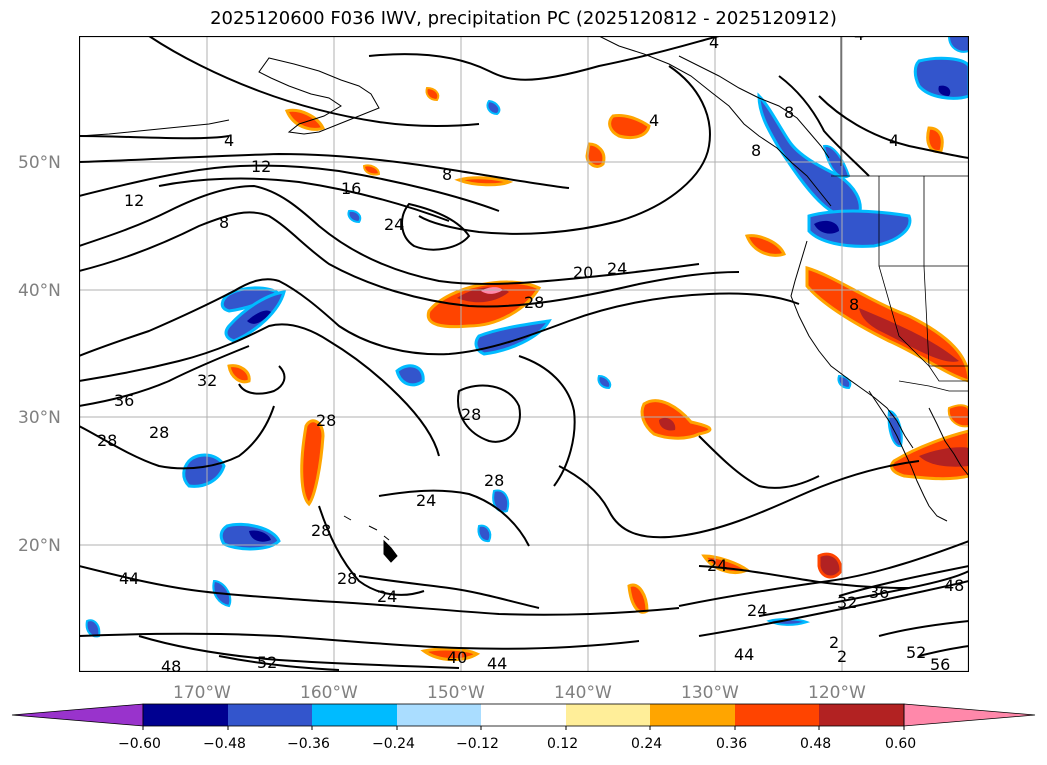 Image resolution: width=1047 pixels, height=765 pixels. Describe the element at coordinates (562, 744) in the screenshot. I see `colorbar-tick-label: 0.12` at that location.